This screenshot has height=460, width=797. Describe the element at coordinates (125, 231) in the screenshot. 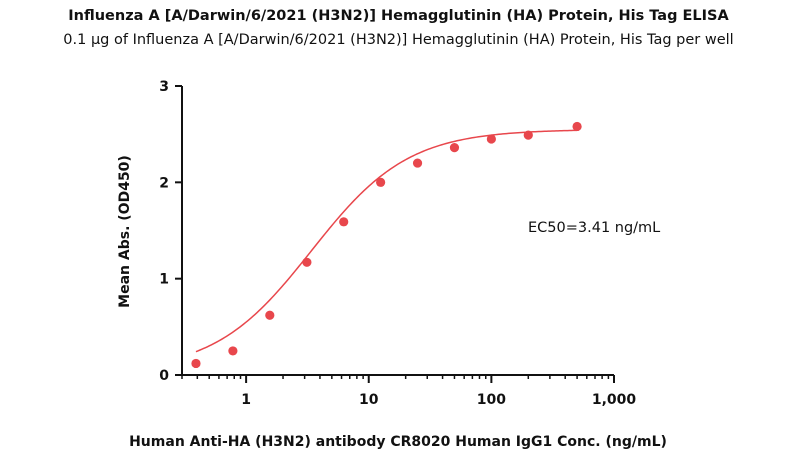

I see `y-axis-title: Mean Abs. (OD450)` at that location.